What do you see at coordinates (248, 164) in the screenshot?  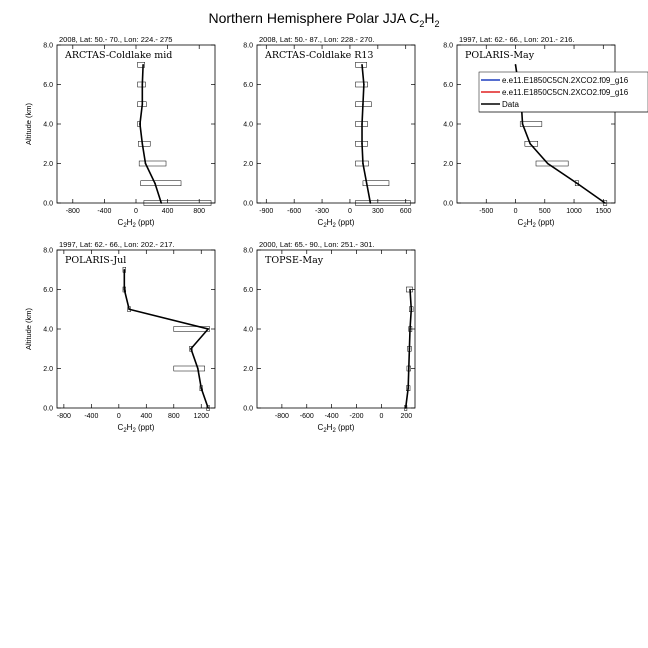 I see `y-tick-label: 2.0` at bounding box center [248, 164].